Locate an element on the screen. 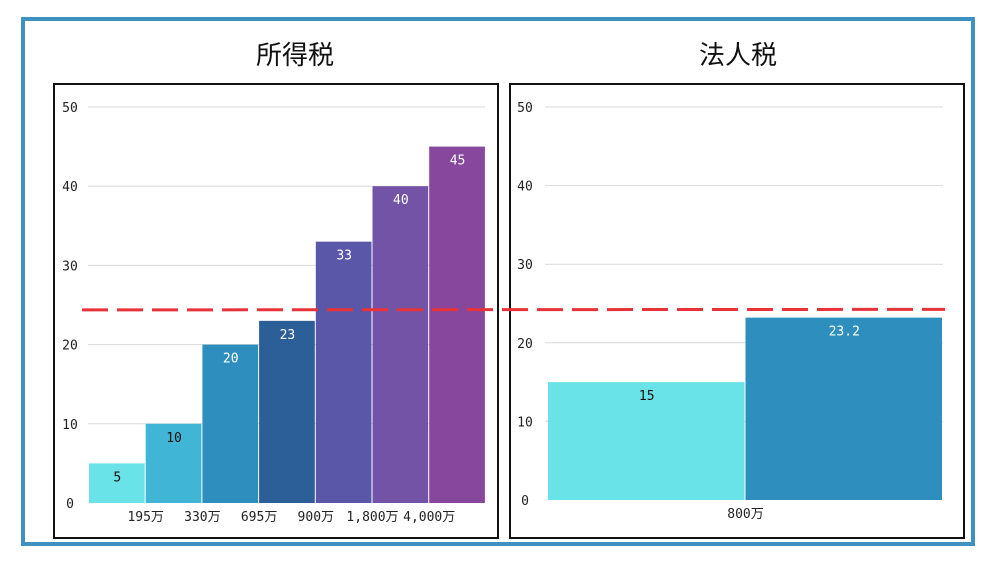 Image resolution: width=1000 pixels, height=562 pixels. x-boundary-label: 195万 is located at coordinates (145, 517).